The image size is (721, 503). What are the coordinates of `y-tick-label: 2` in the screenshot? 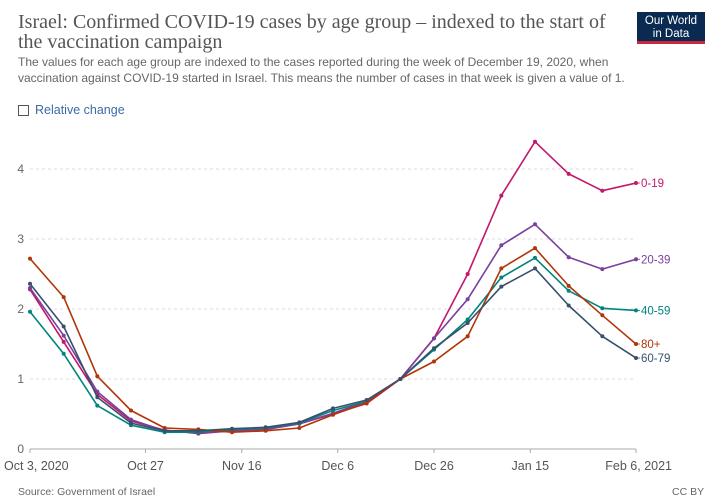 It's located at (20, 309).